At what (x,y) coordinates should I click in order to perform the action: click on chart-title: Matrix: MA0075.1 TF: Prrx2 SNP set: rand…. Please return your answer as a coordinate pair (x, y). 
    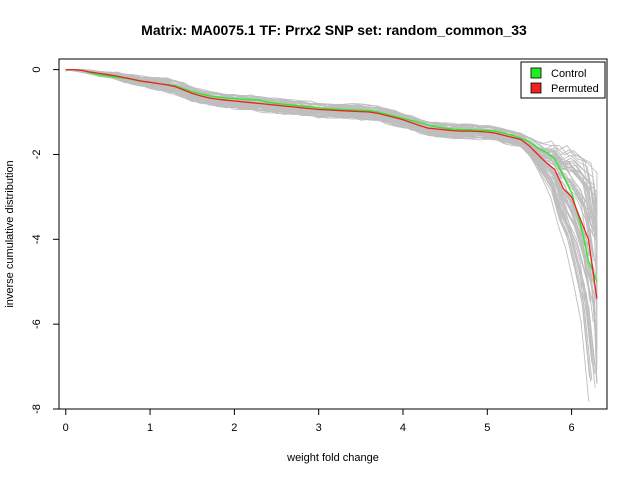
    Looking at the image, I should click on (334, 30).